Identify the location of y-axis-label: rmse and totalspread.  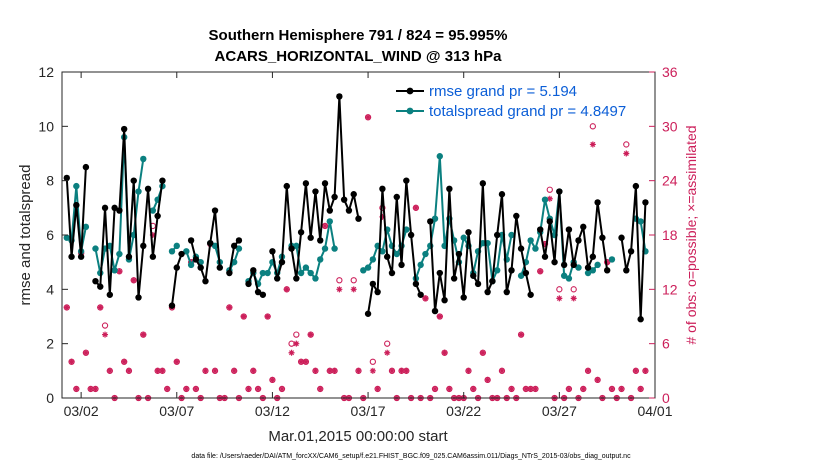
(25, 235).